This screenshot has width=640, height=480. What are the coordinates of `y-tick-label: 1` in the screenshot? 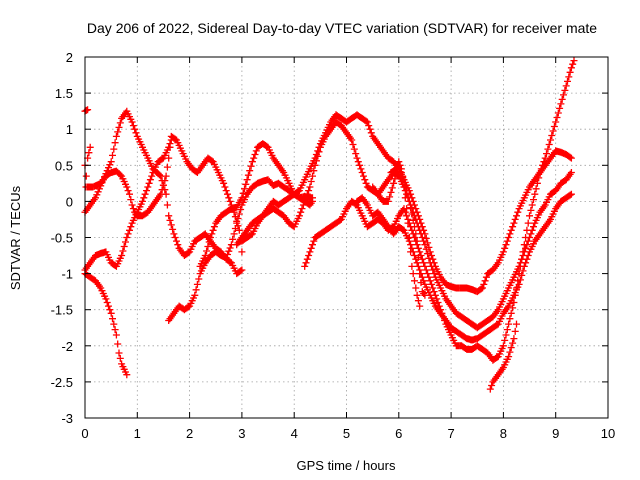 It's located at (69, 129).